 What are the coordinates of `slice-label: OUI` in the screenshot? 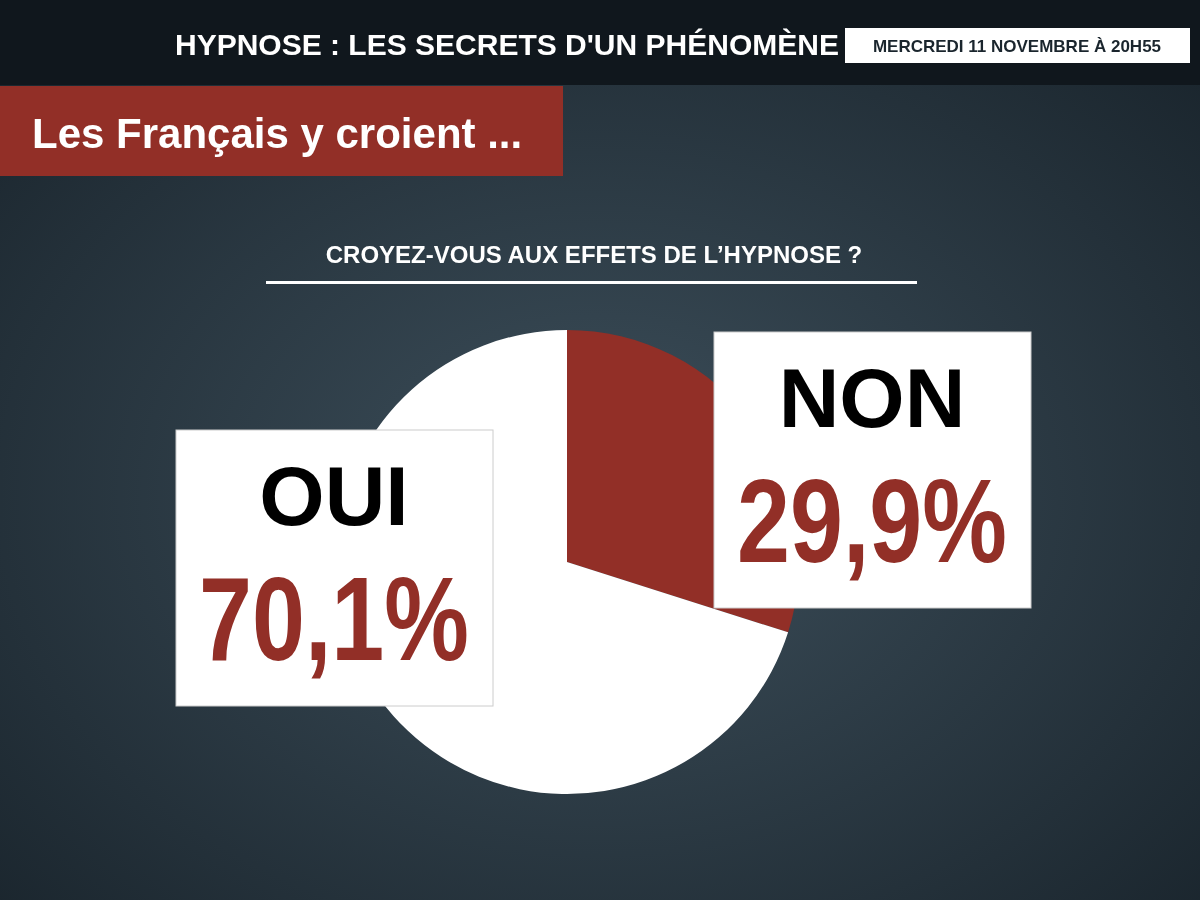 It's located at (334, 496).